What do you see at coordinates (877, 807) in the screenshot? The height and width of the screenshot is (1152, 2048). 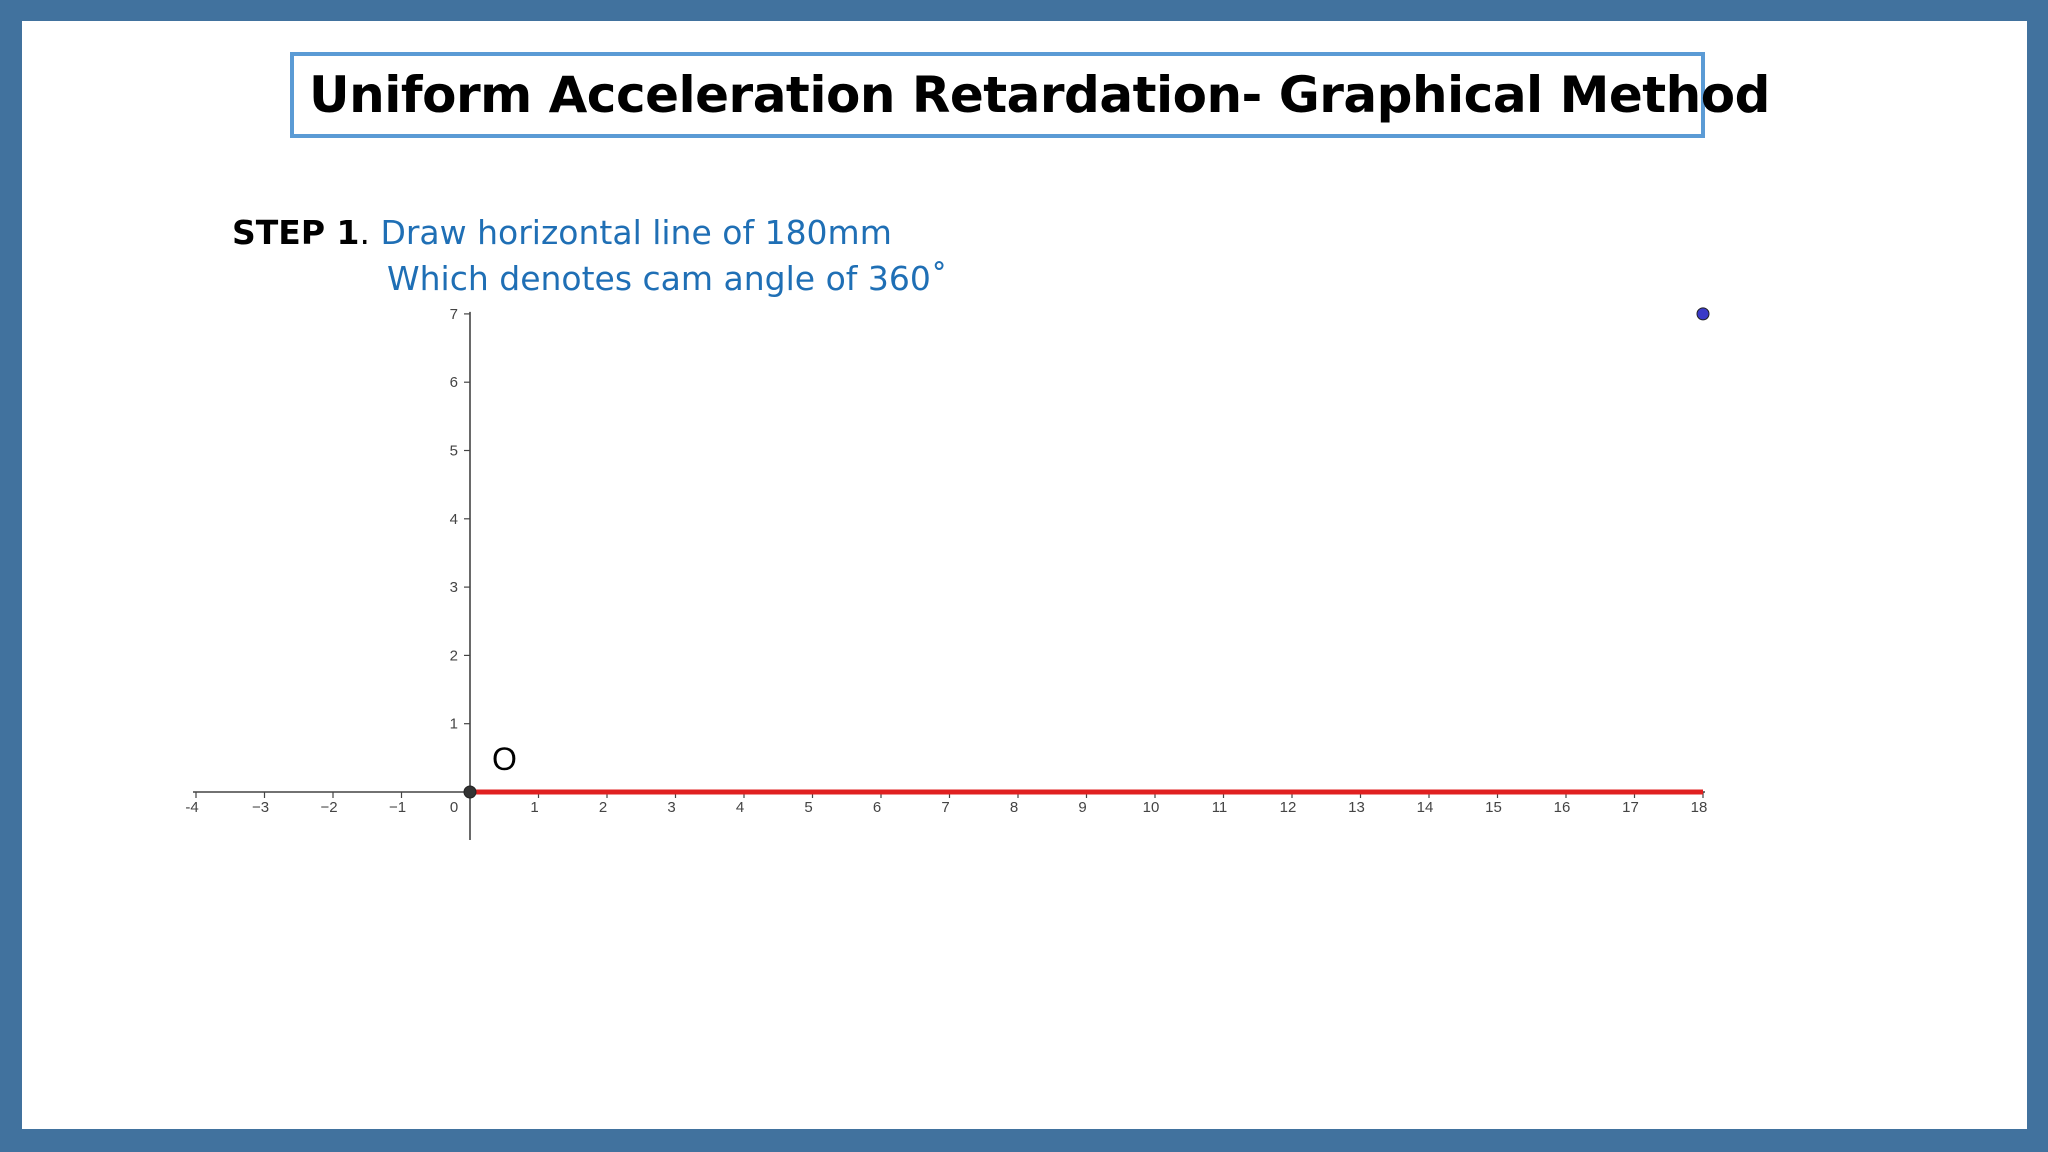 I see `x-tick-label: 6` at bounding box center [877, 807].